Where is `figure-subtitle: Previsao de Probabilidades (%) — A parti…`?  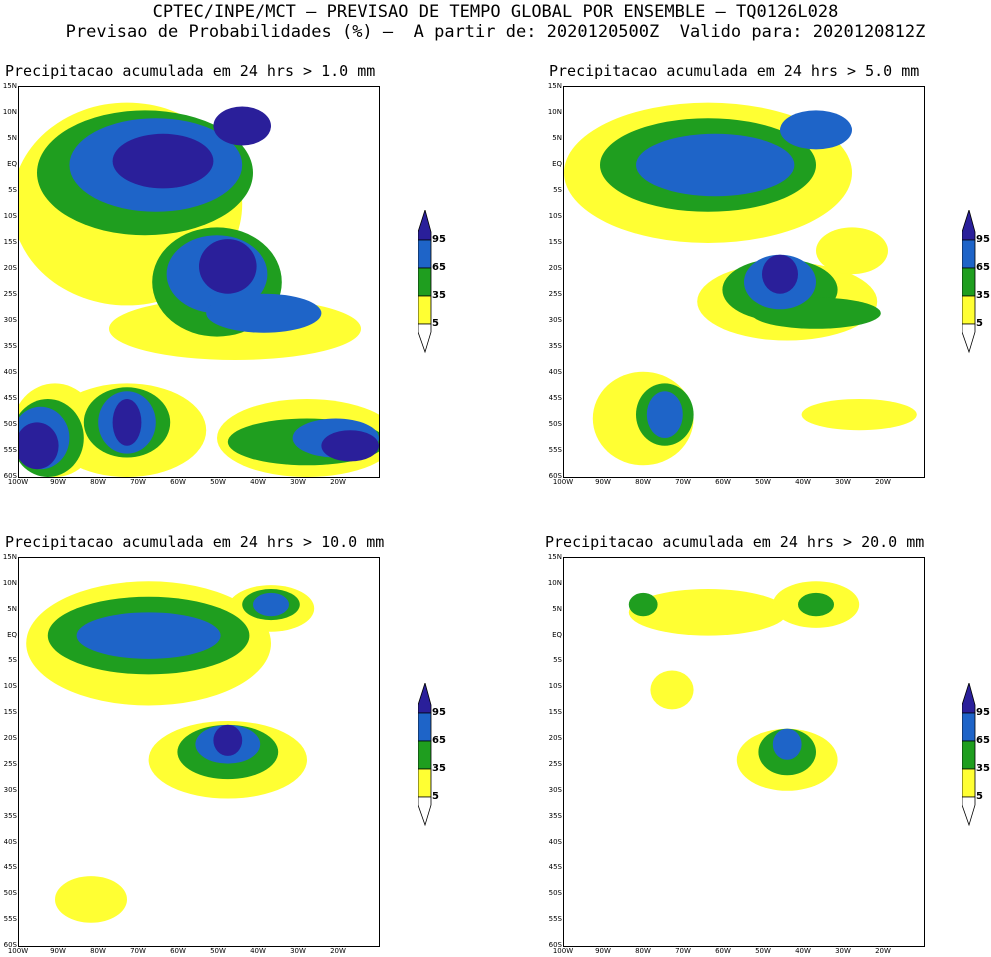
figure-subtitle: Previsao de Probabilidades (%) — A parti… is located at coordinates (495, 32).